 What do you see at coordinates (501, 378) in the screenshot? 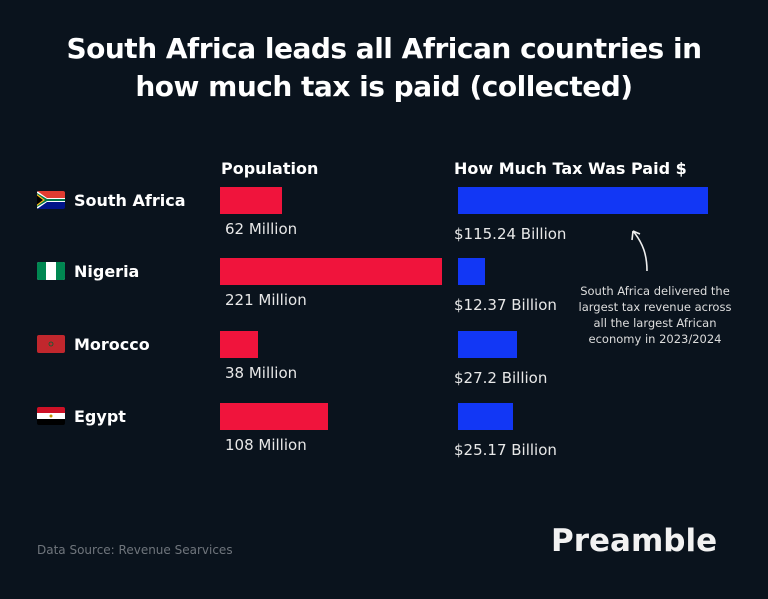
I see `tax-value-label: $27.2 Billion` at bounding box center [501, 378].